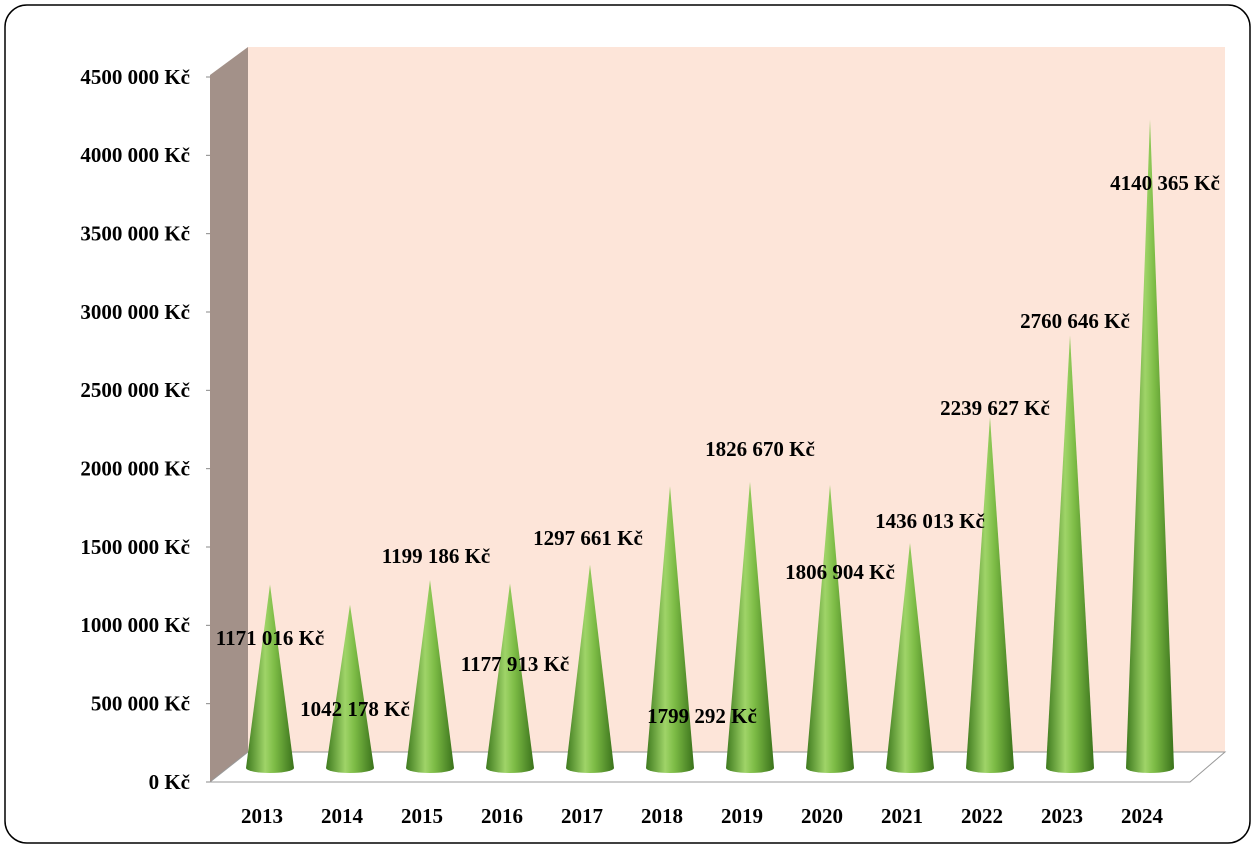  Describe the element at coordinates (422, 816) in the screenshot. I see `x-tick-label: 2015` at that location.